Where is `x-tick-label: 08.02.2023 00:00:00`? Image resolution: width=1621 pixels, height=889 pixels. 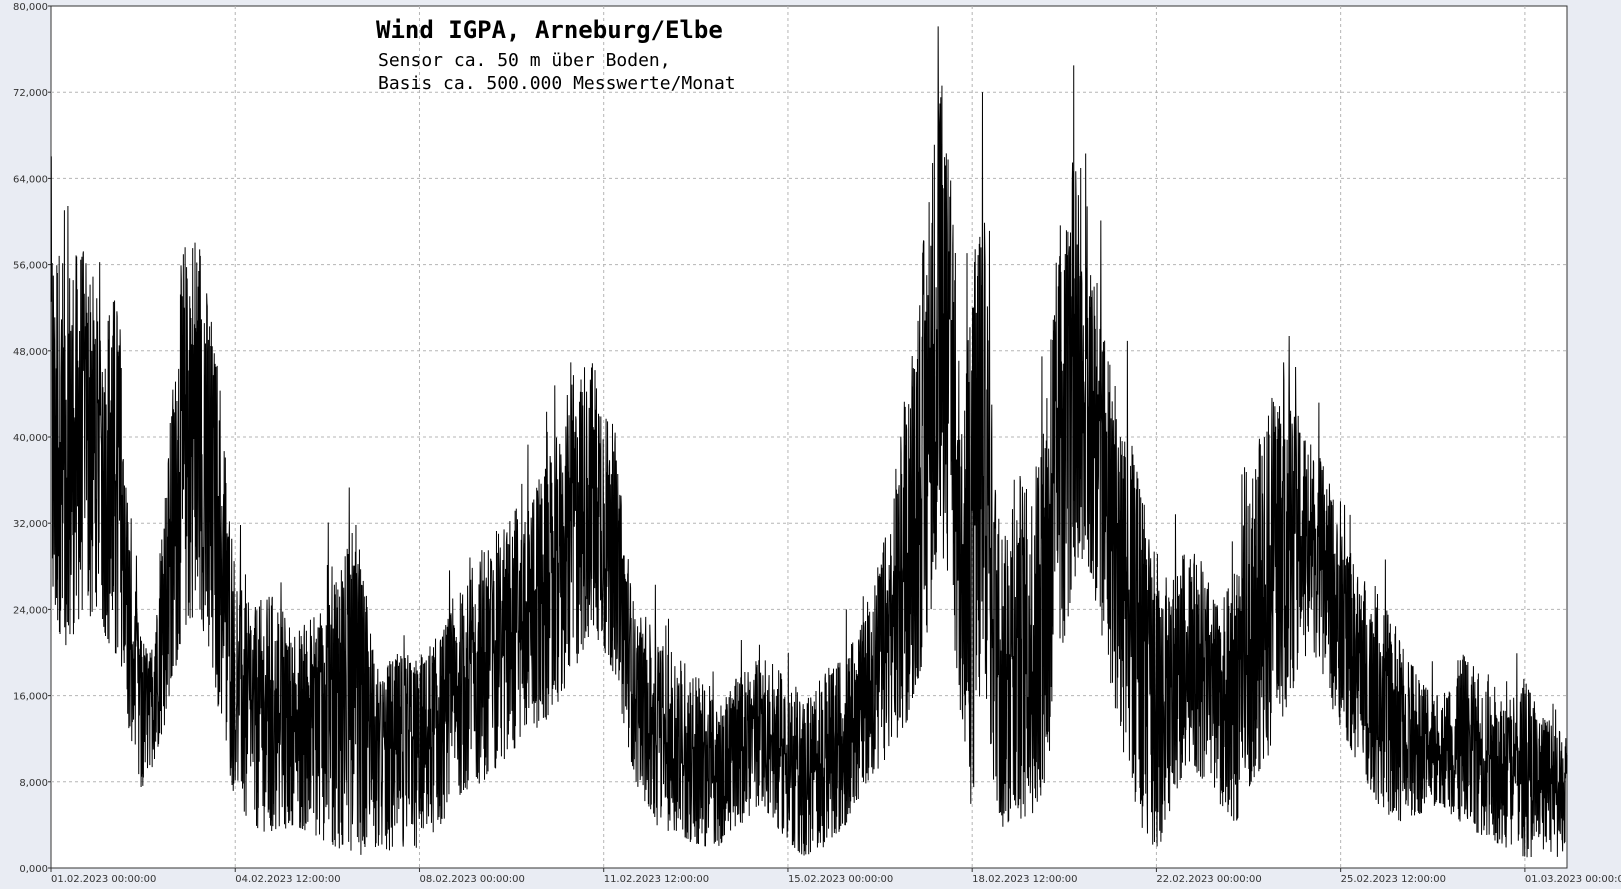 x-tick-label: 08.02.2023 00:00:00 is located at coordinates (471, 879).